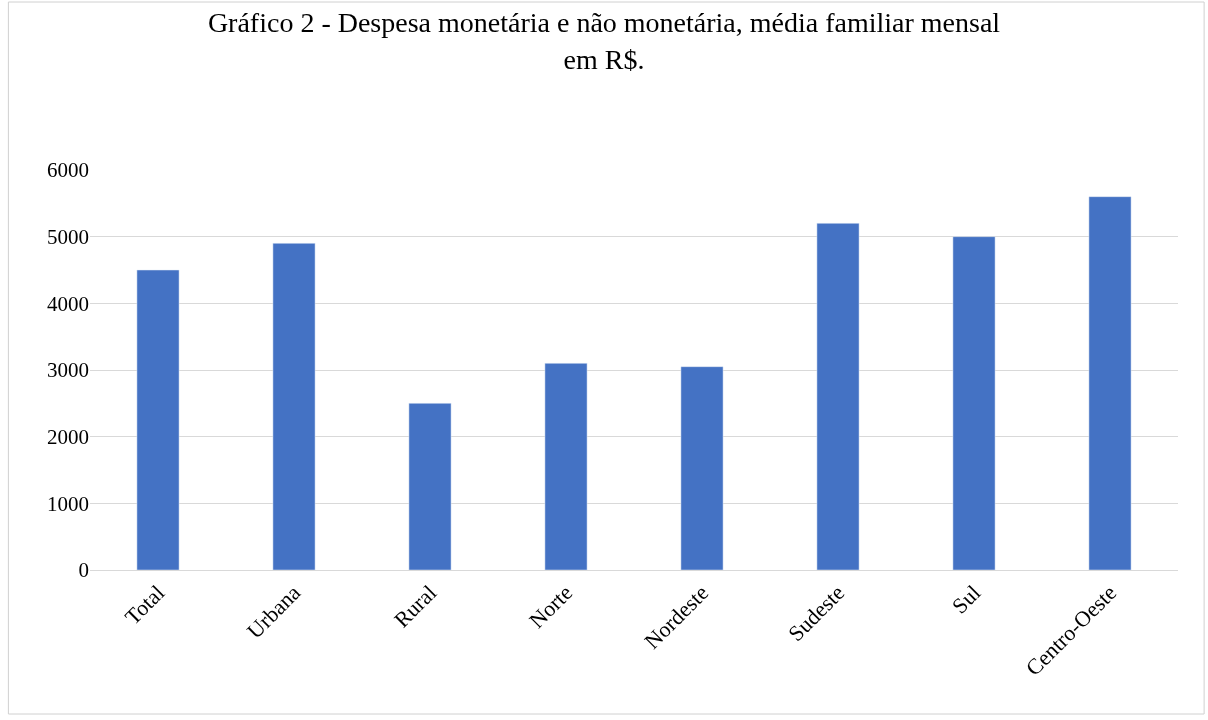  I want to click on y-tick-label: 4000, so click(68, 303).